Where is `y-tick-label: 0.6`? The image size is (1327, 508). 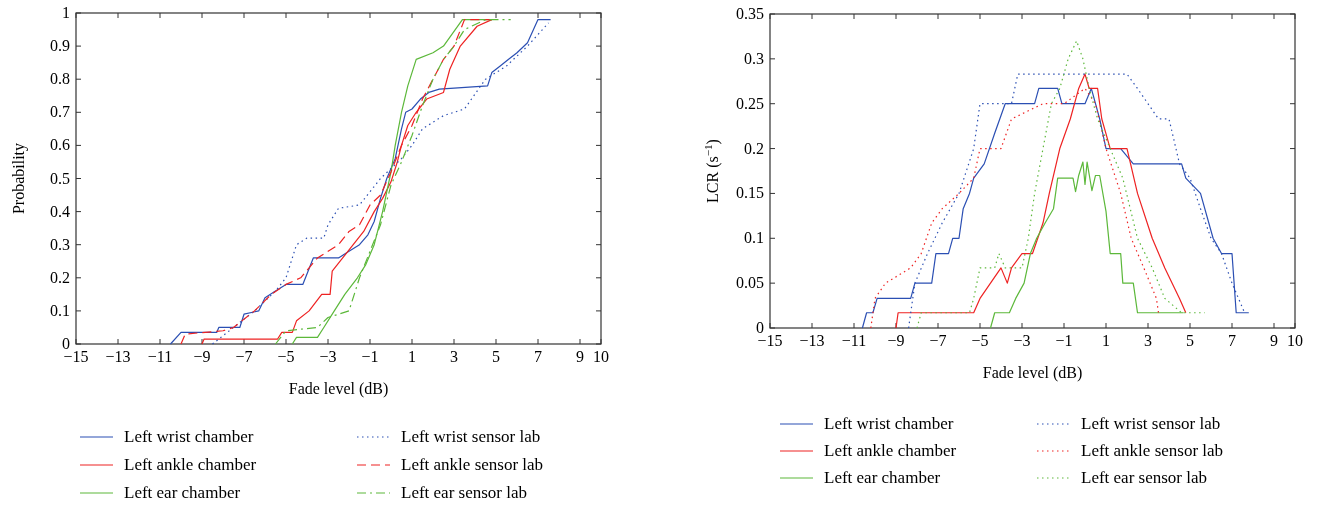 y-tick-label: 0.6 is located at coordinates (60, 145).